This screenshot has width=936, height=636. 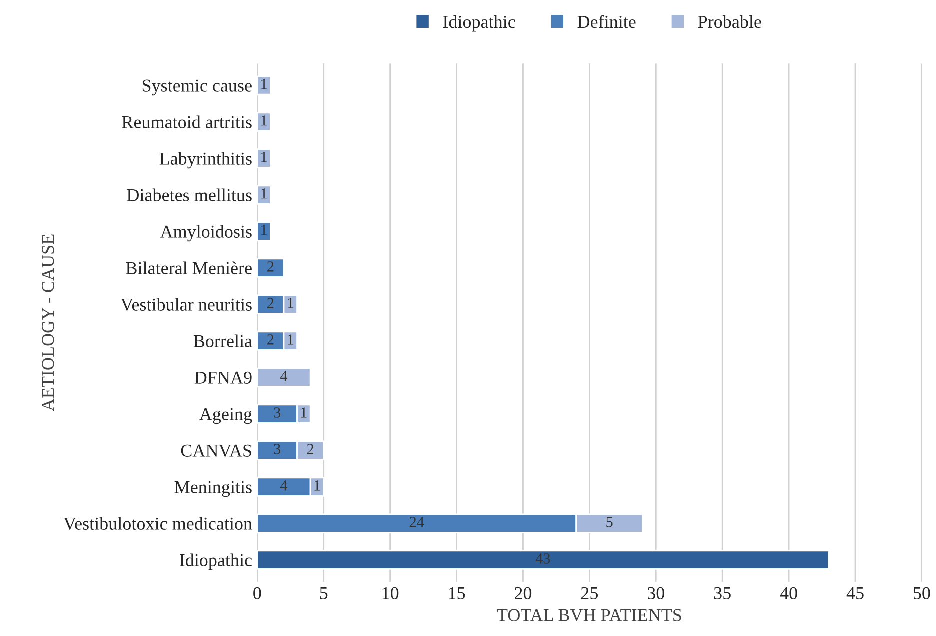 What do you see at coordinates (213, 489) in the screenshot?
I see `y-tick-label: Meningitis` at bounding box center [213, 489].